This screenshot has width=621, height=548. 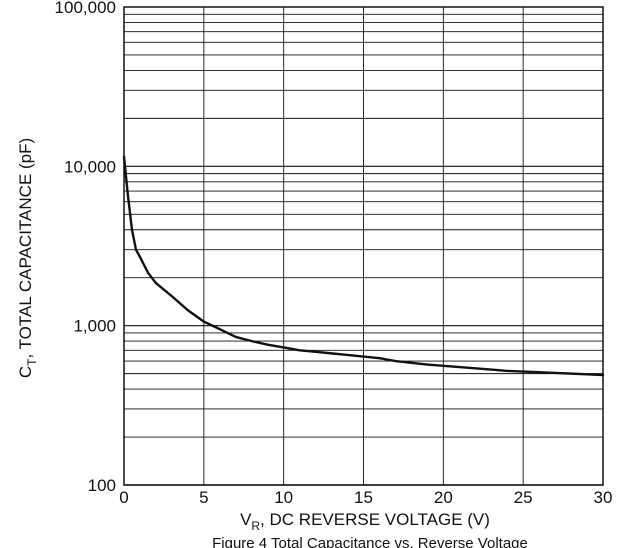 I want to click on x-tick-label: 30, so click(x=603, y=497).